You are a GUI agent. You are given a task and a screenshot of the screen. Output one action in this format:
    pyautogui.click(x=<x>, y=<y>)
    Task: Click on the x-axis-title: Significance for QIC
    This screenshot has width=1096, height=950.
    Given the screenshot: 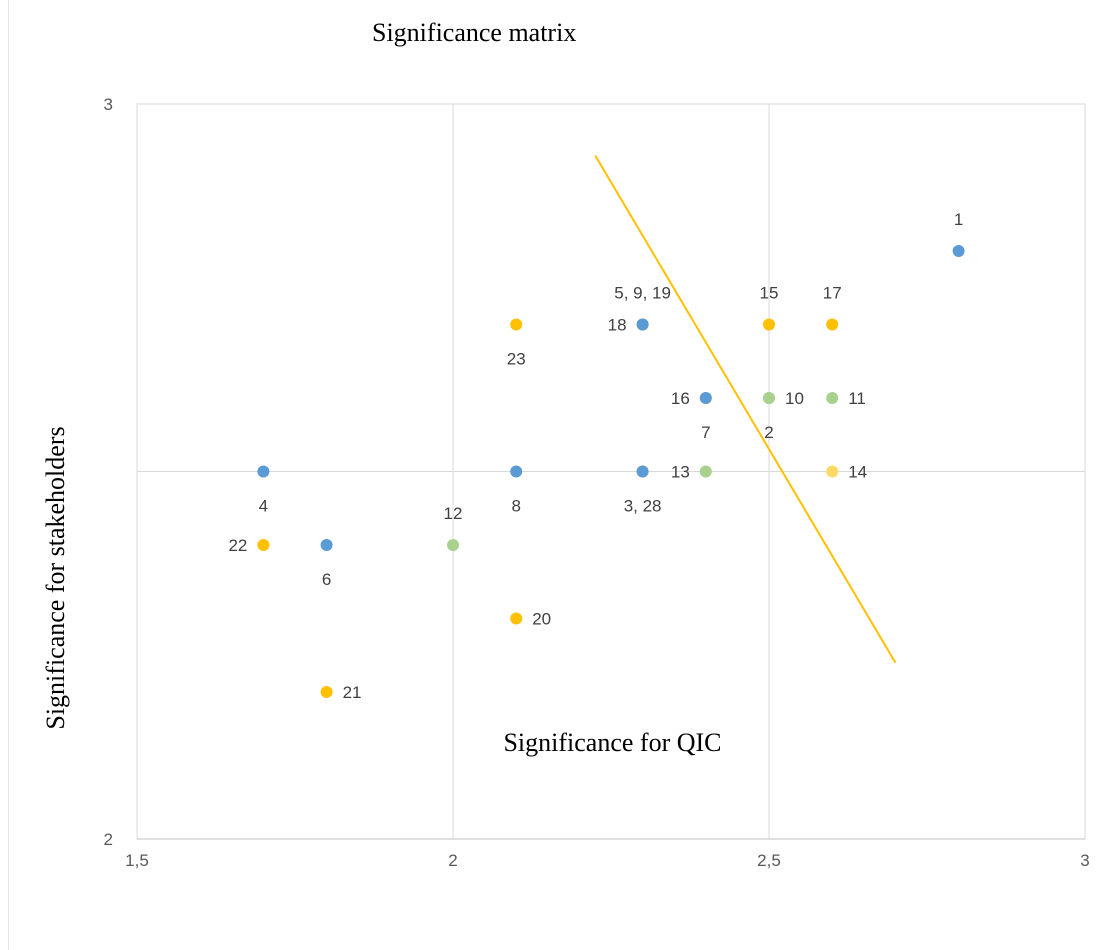 What is the action you would take?
    pyautogui.click(x=612, y=742)
    